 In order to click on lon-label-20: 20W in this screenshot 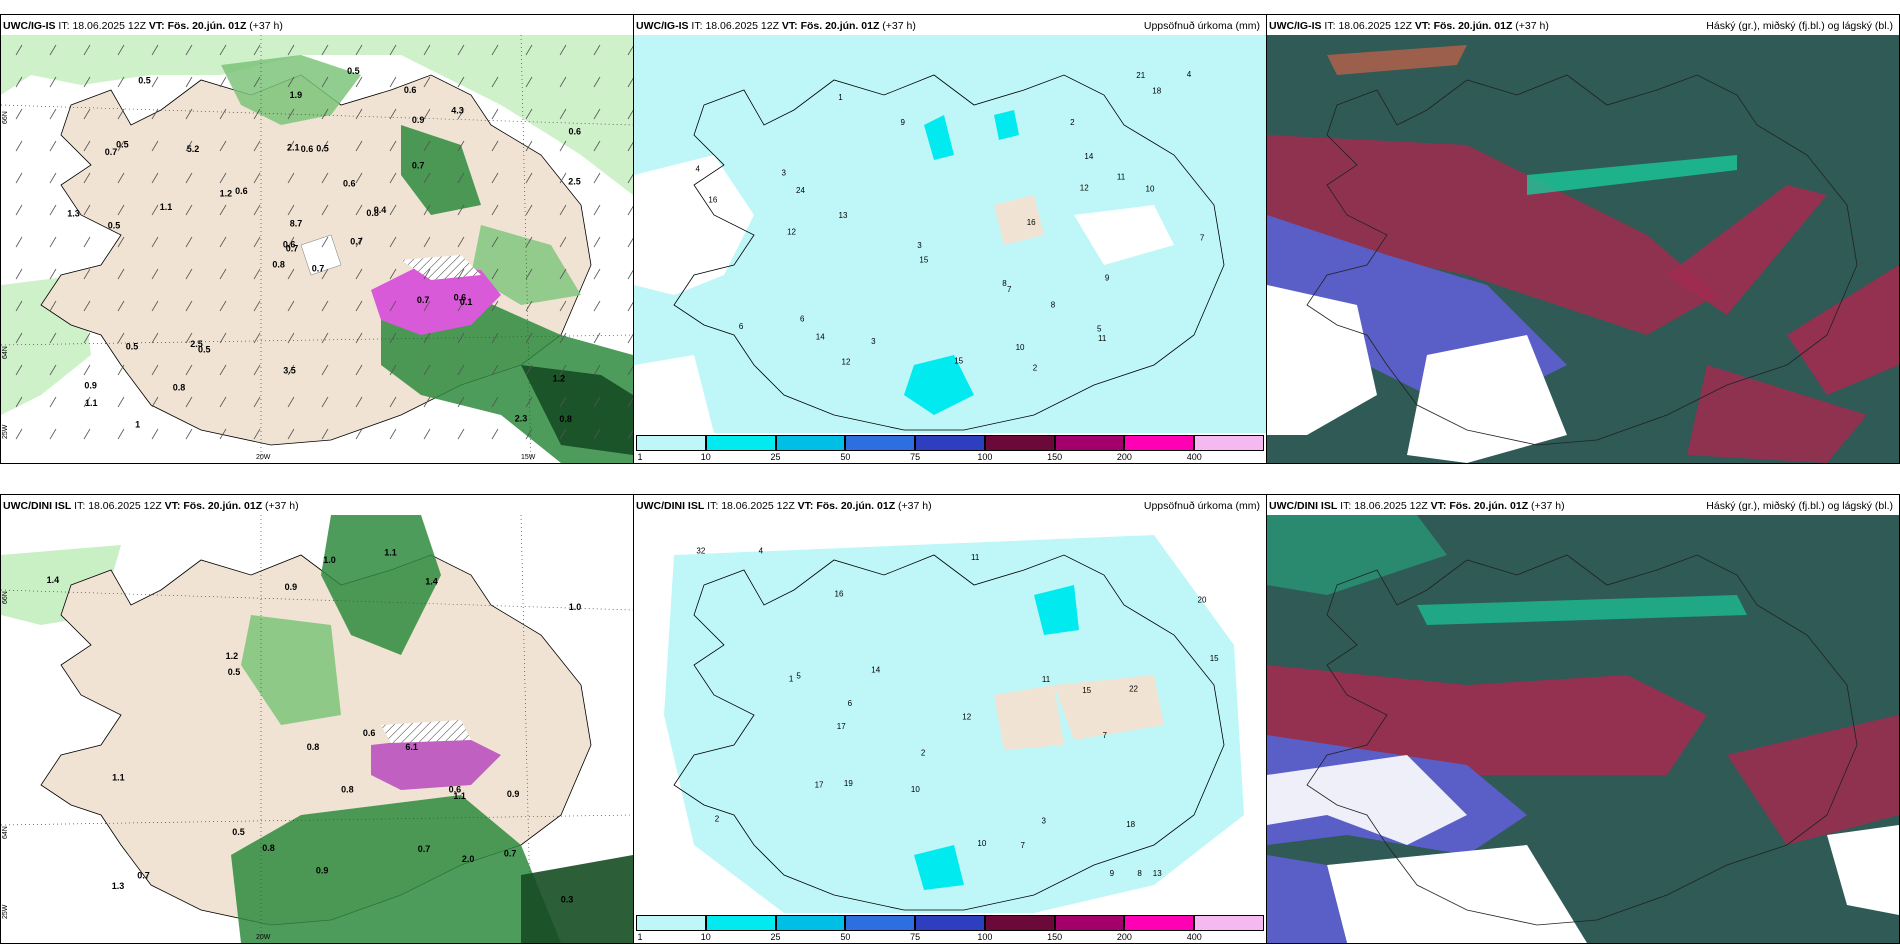, I will do `click(263, 457)`.